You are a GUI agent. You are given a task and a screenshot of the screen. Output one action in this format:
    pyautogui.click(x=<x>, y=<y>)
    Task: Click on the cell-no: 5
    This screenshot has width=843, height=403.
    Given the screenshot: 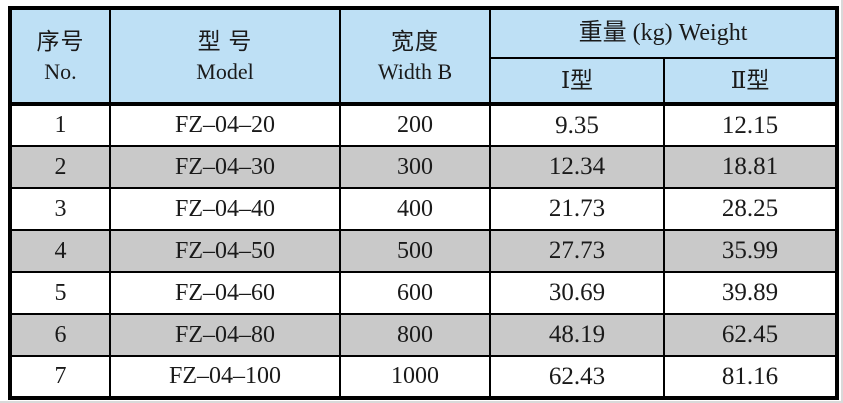 What is the action you would take?
    pyautogui.click(x=60, y=293)
    